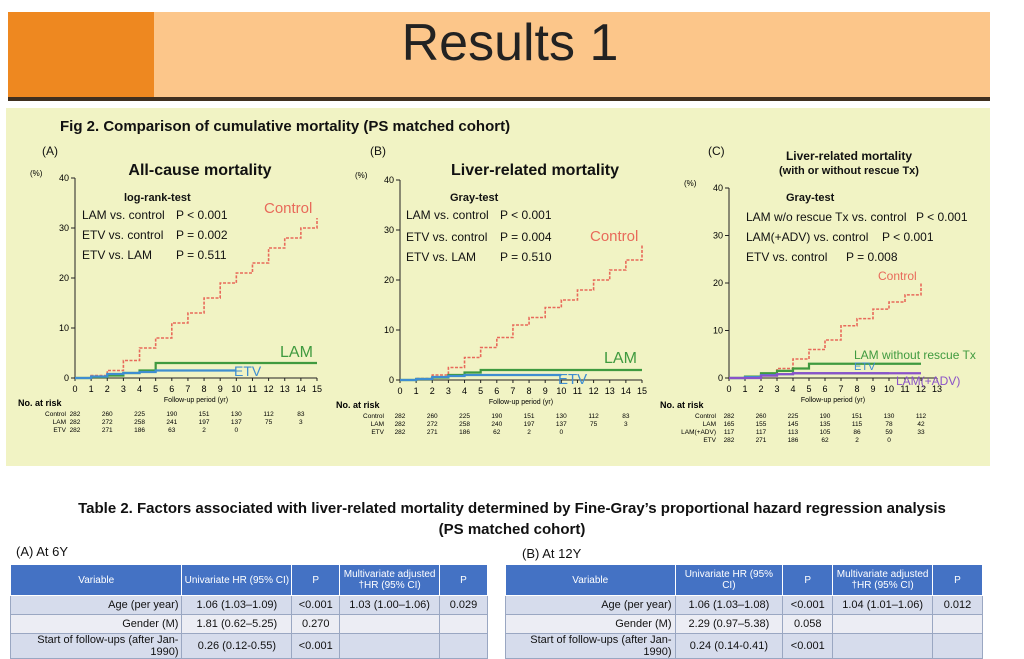 The width and height of the screenshot is (1024, 659). What do you see at coordinates (822, 257) in the screenshot?
I see `comparison-row: ETV vs. control P = 0.008` at bounding box center [822, 257].